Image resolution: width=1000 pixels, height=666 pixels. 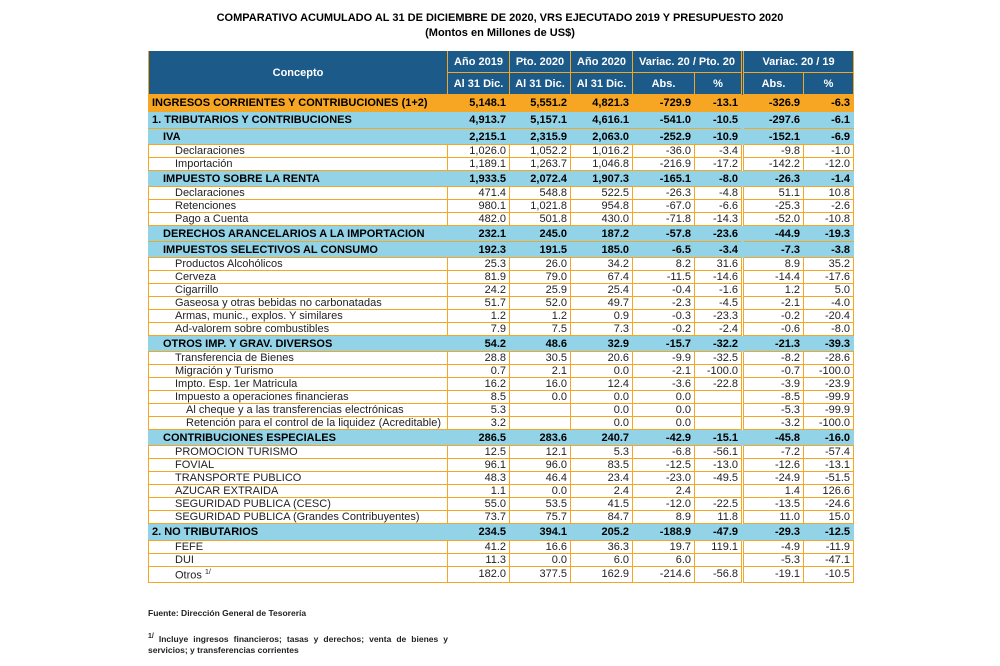 What do you see at coordinates (663, 329) in the screenshot?
I see `var-pto-abs: -0.2` at bounding box center [663, 329].